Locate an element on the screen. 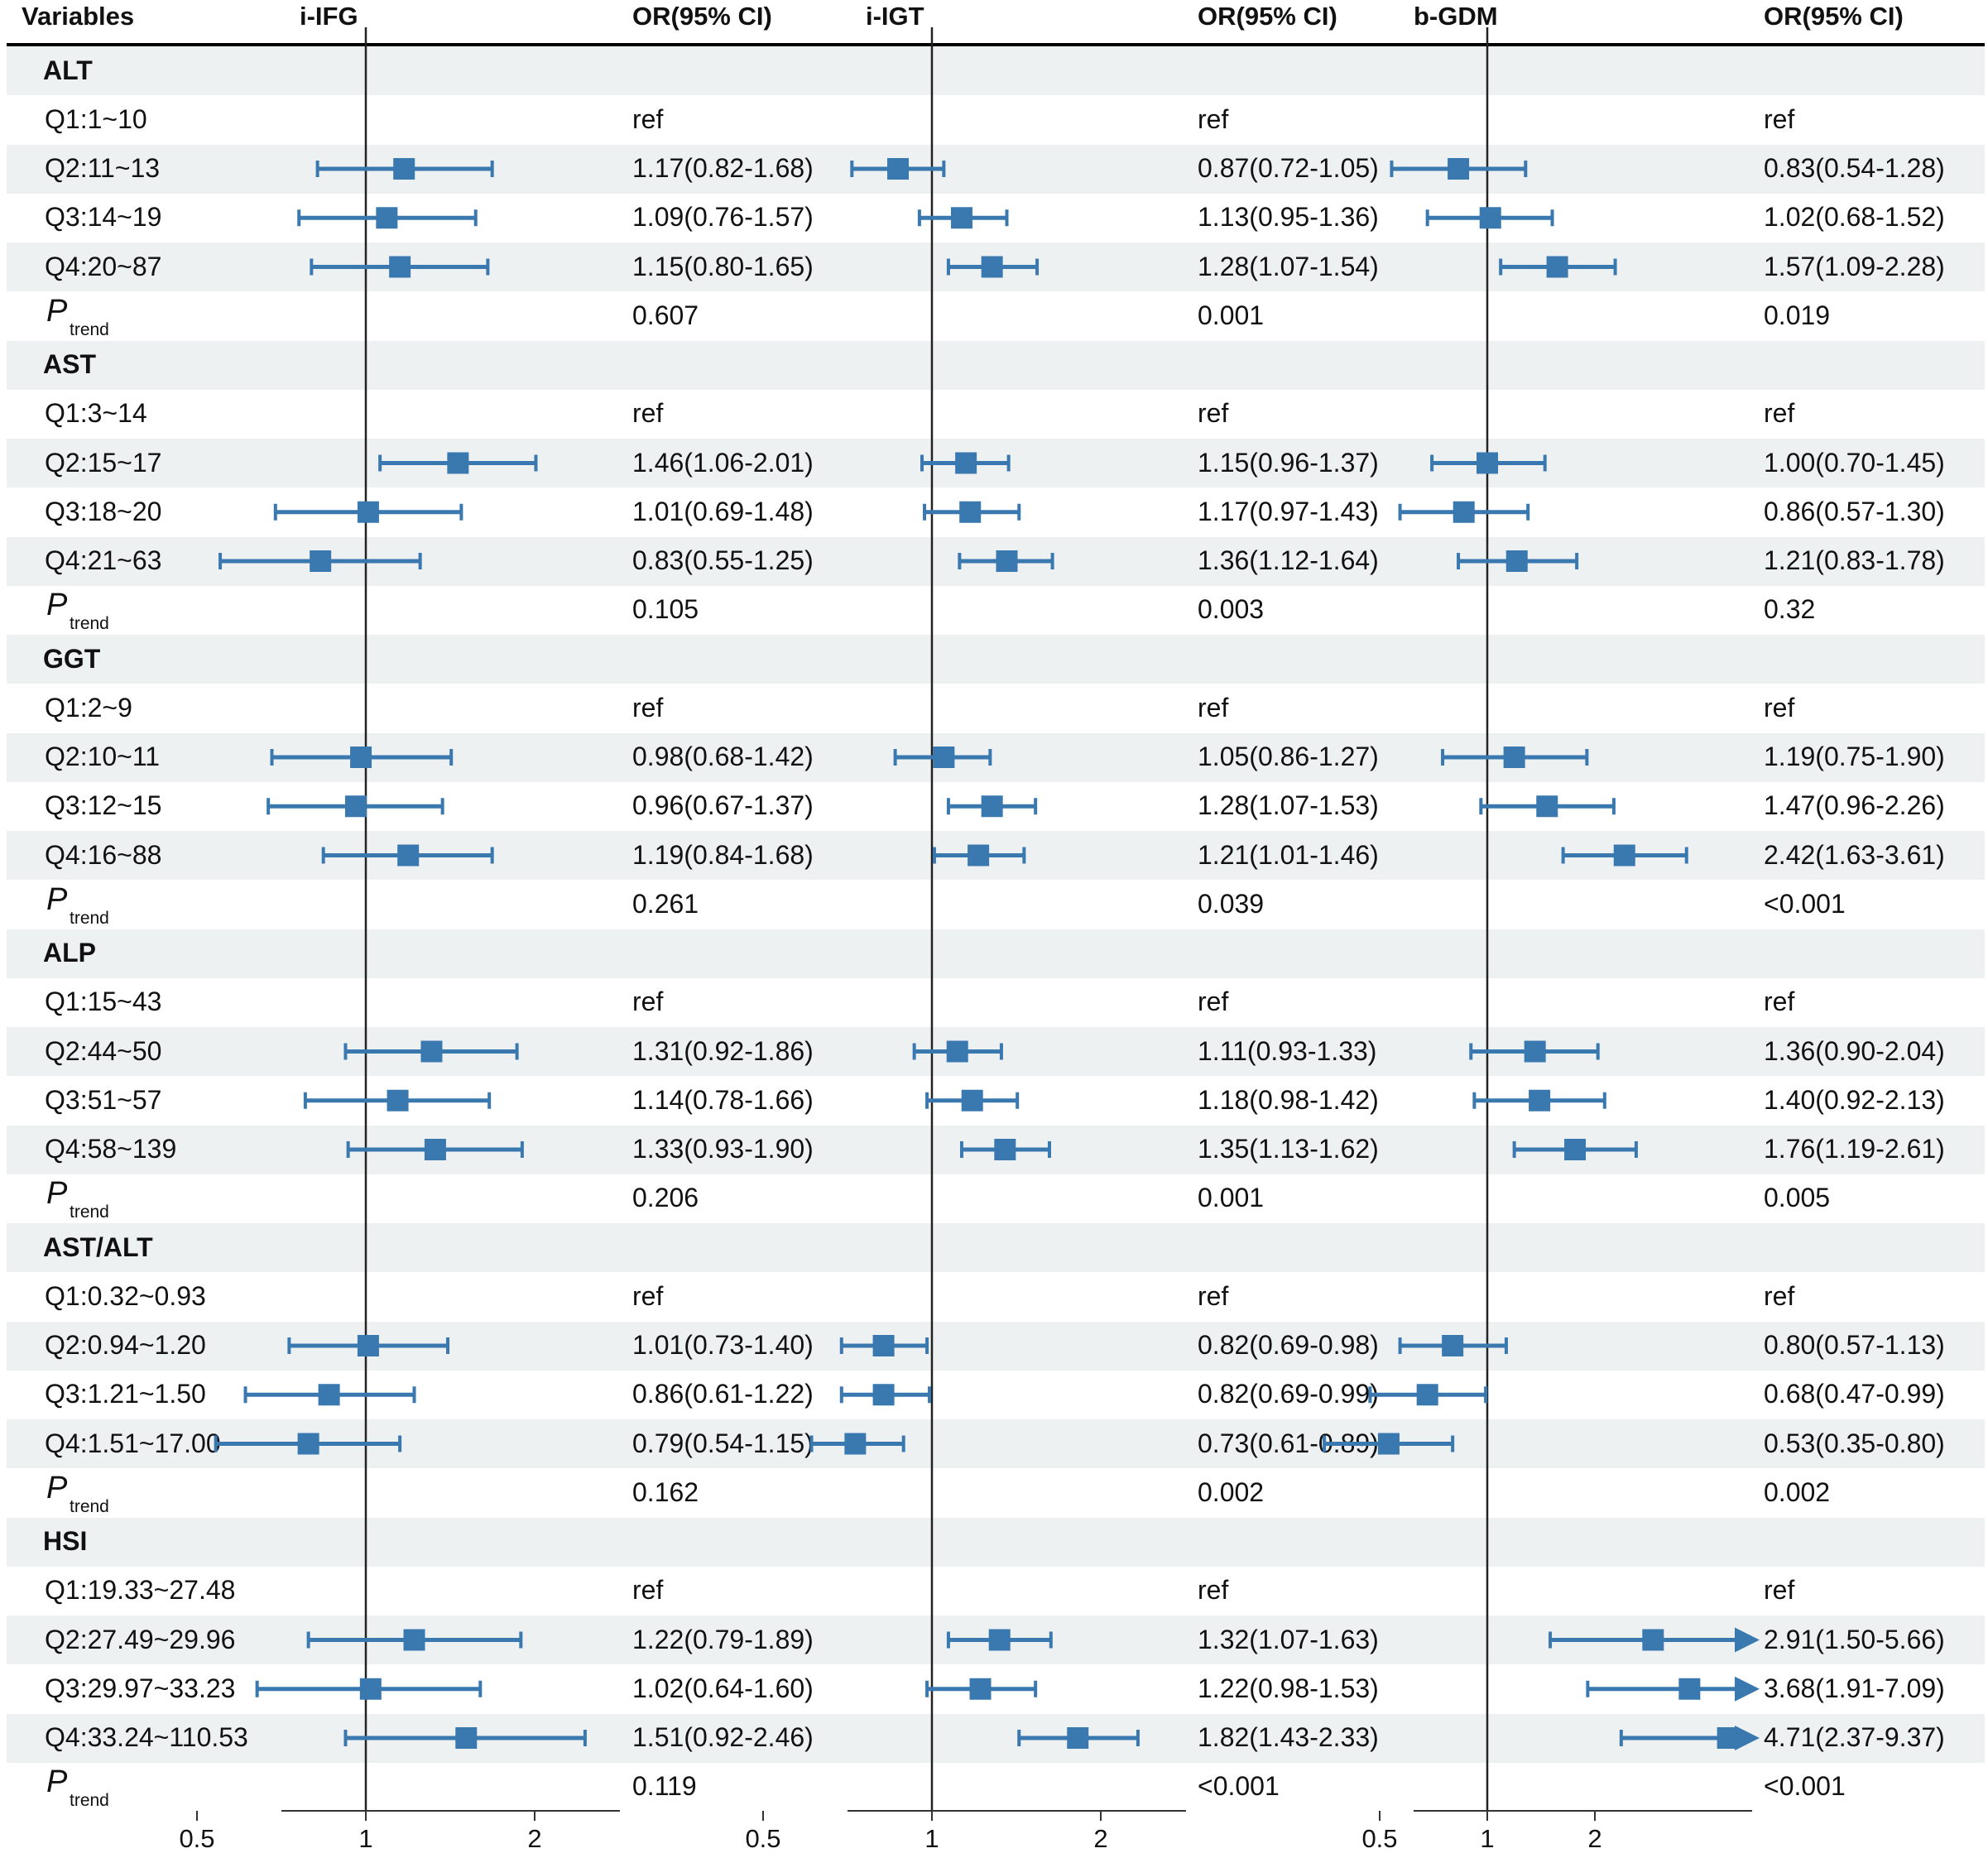 Image resolution: width=1988 pixels, height=1858 pixels. or-value: 0.86(0.61-1.22) is located at coordinates (723, 1394).